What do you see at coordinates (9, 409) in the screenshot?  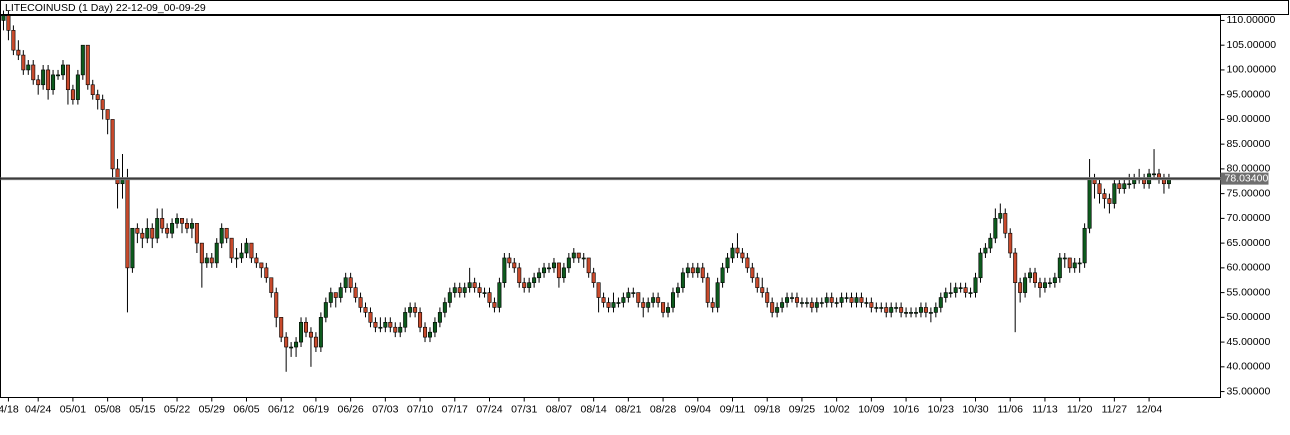 I see `x-tick-label: 4/18` at bounding box center [9, 409].